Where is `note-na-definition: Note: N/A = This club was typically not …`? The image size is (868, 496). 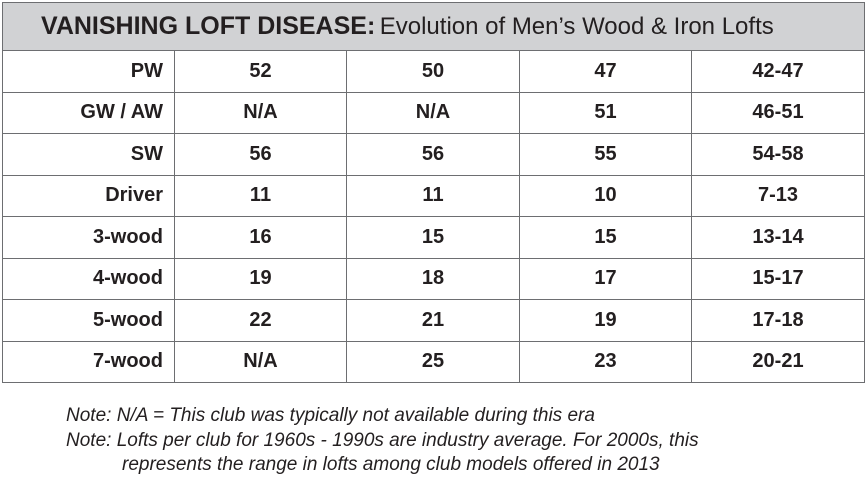
note-na-definition: Note: N/A = This club was typically not … is located at coordinates (330, 415).